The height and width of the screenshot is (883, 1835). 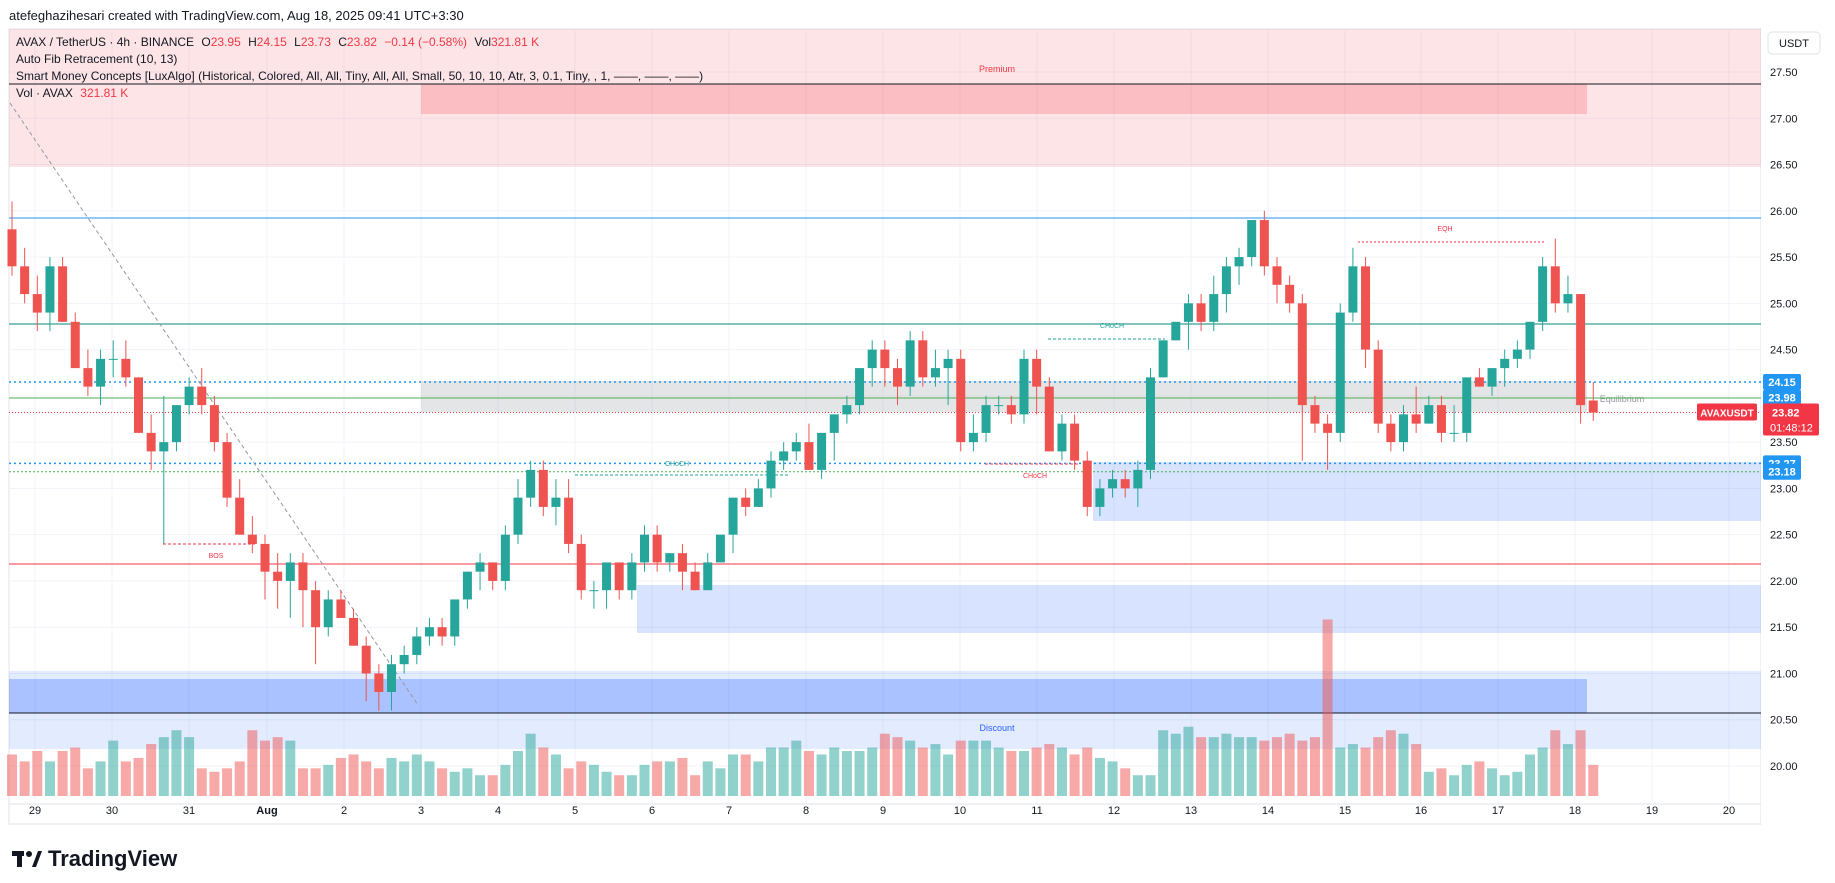 What do you see at coordinates (652, 811) in the screenshot?
I see `time-tick: 6` at bounding box center [652, 811].